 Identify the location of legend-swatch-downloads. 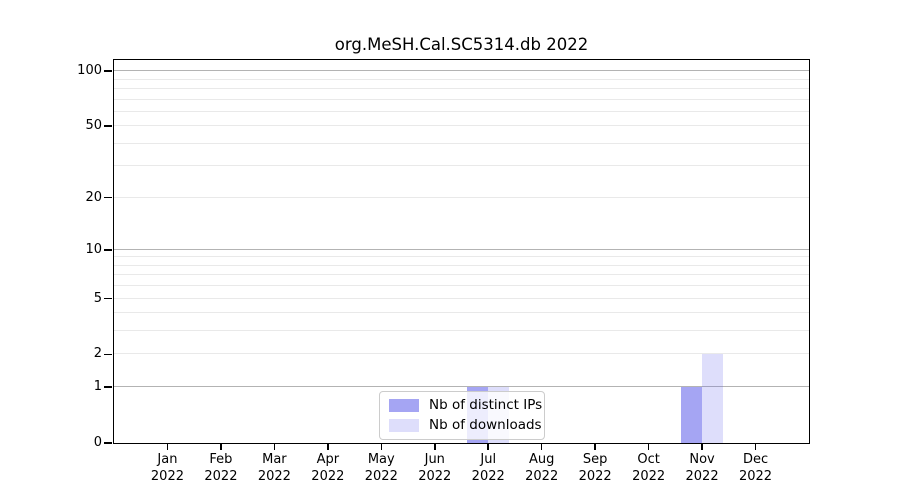
(404, 425).